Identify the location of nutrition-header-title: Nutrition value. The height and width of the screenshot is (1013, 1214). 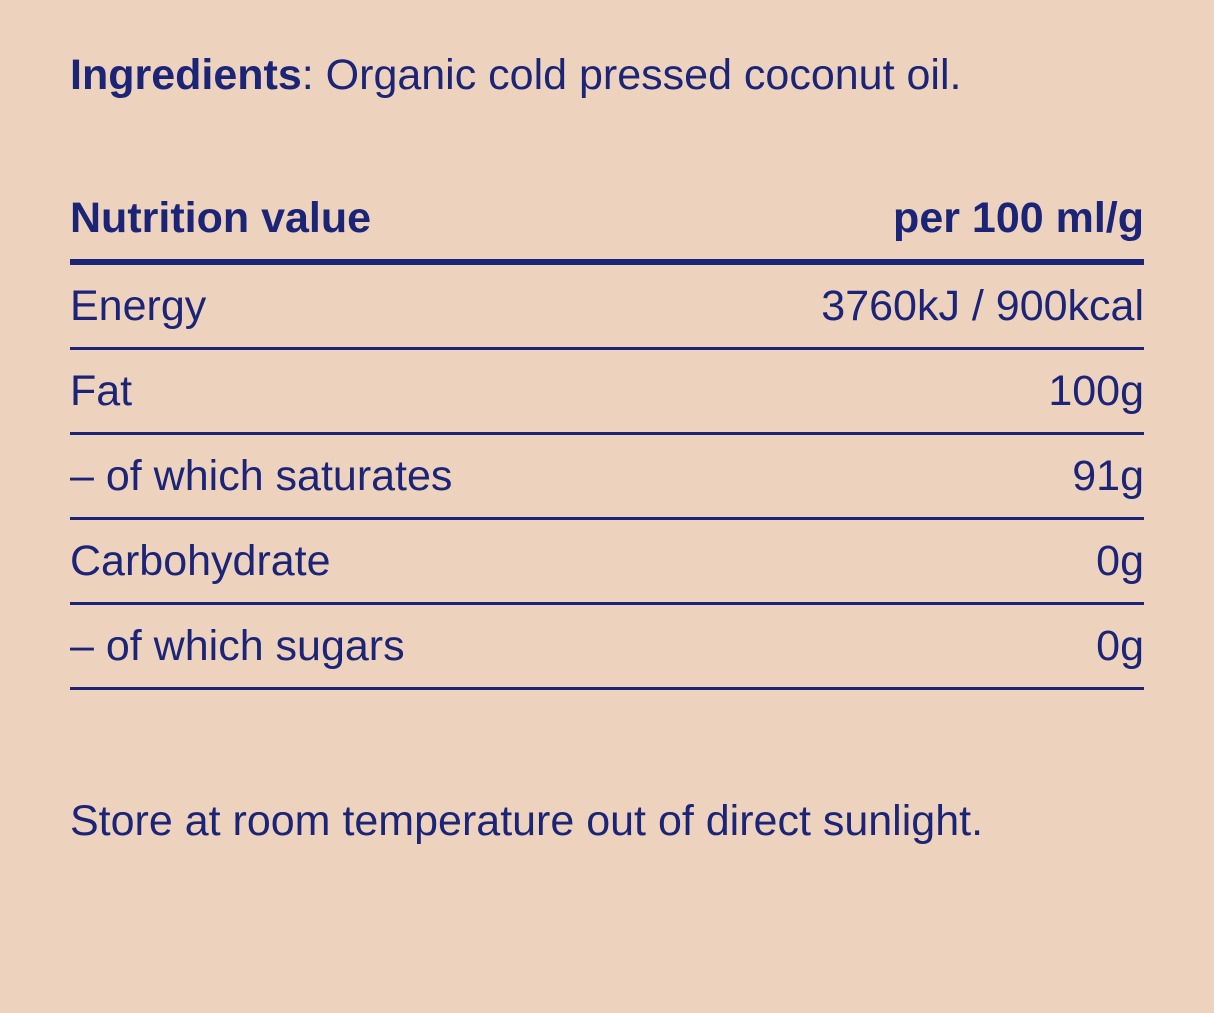
(221, 218).